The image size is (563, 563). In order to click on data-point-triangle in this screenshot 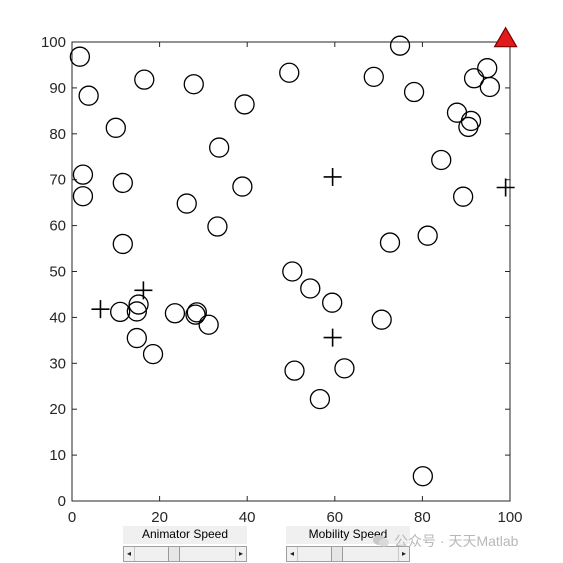, I will do `click(505, 37)`.